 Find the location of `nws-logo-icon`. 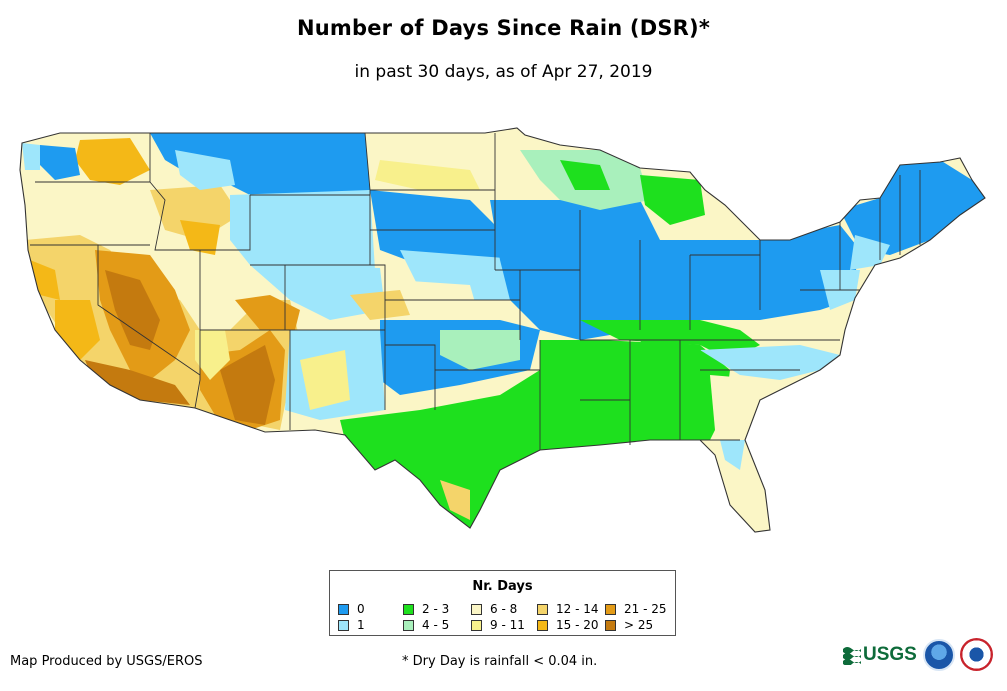

nws-logo-icon is located at coordinates (976, 654).